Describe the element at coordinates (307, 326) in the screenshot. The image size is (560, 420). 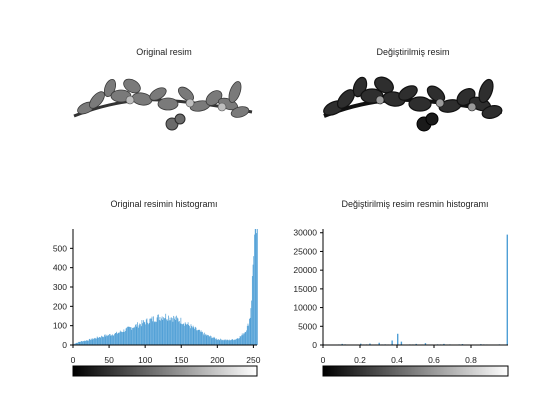
I see `modified-histogram-y-tick-label: 5000` at that location.